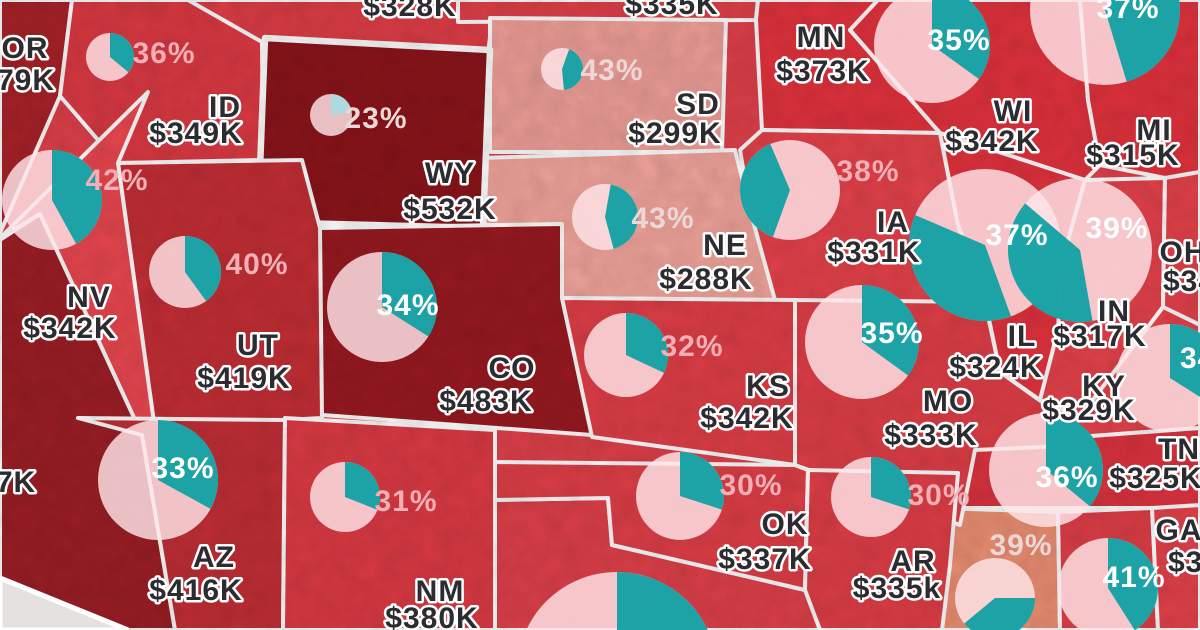  Describe the element at coordinates (995, 367) in the screenshot. I see `label-IL-price: $324K` at that location.